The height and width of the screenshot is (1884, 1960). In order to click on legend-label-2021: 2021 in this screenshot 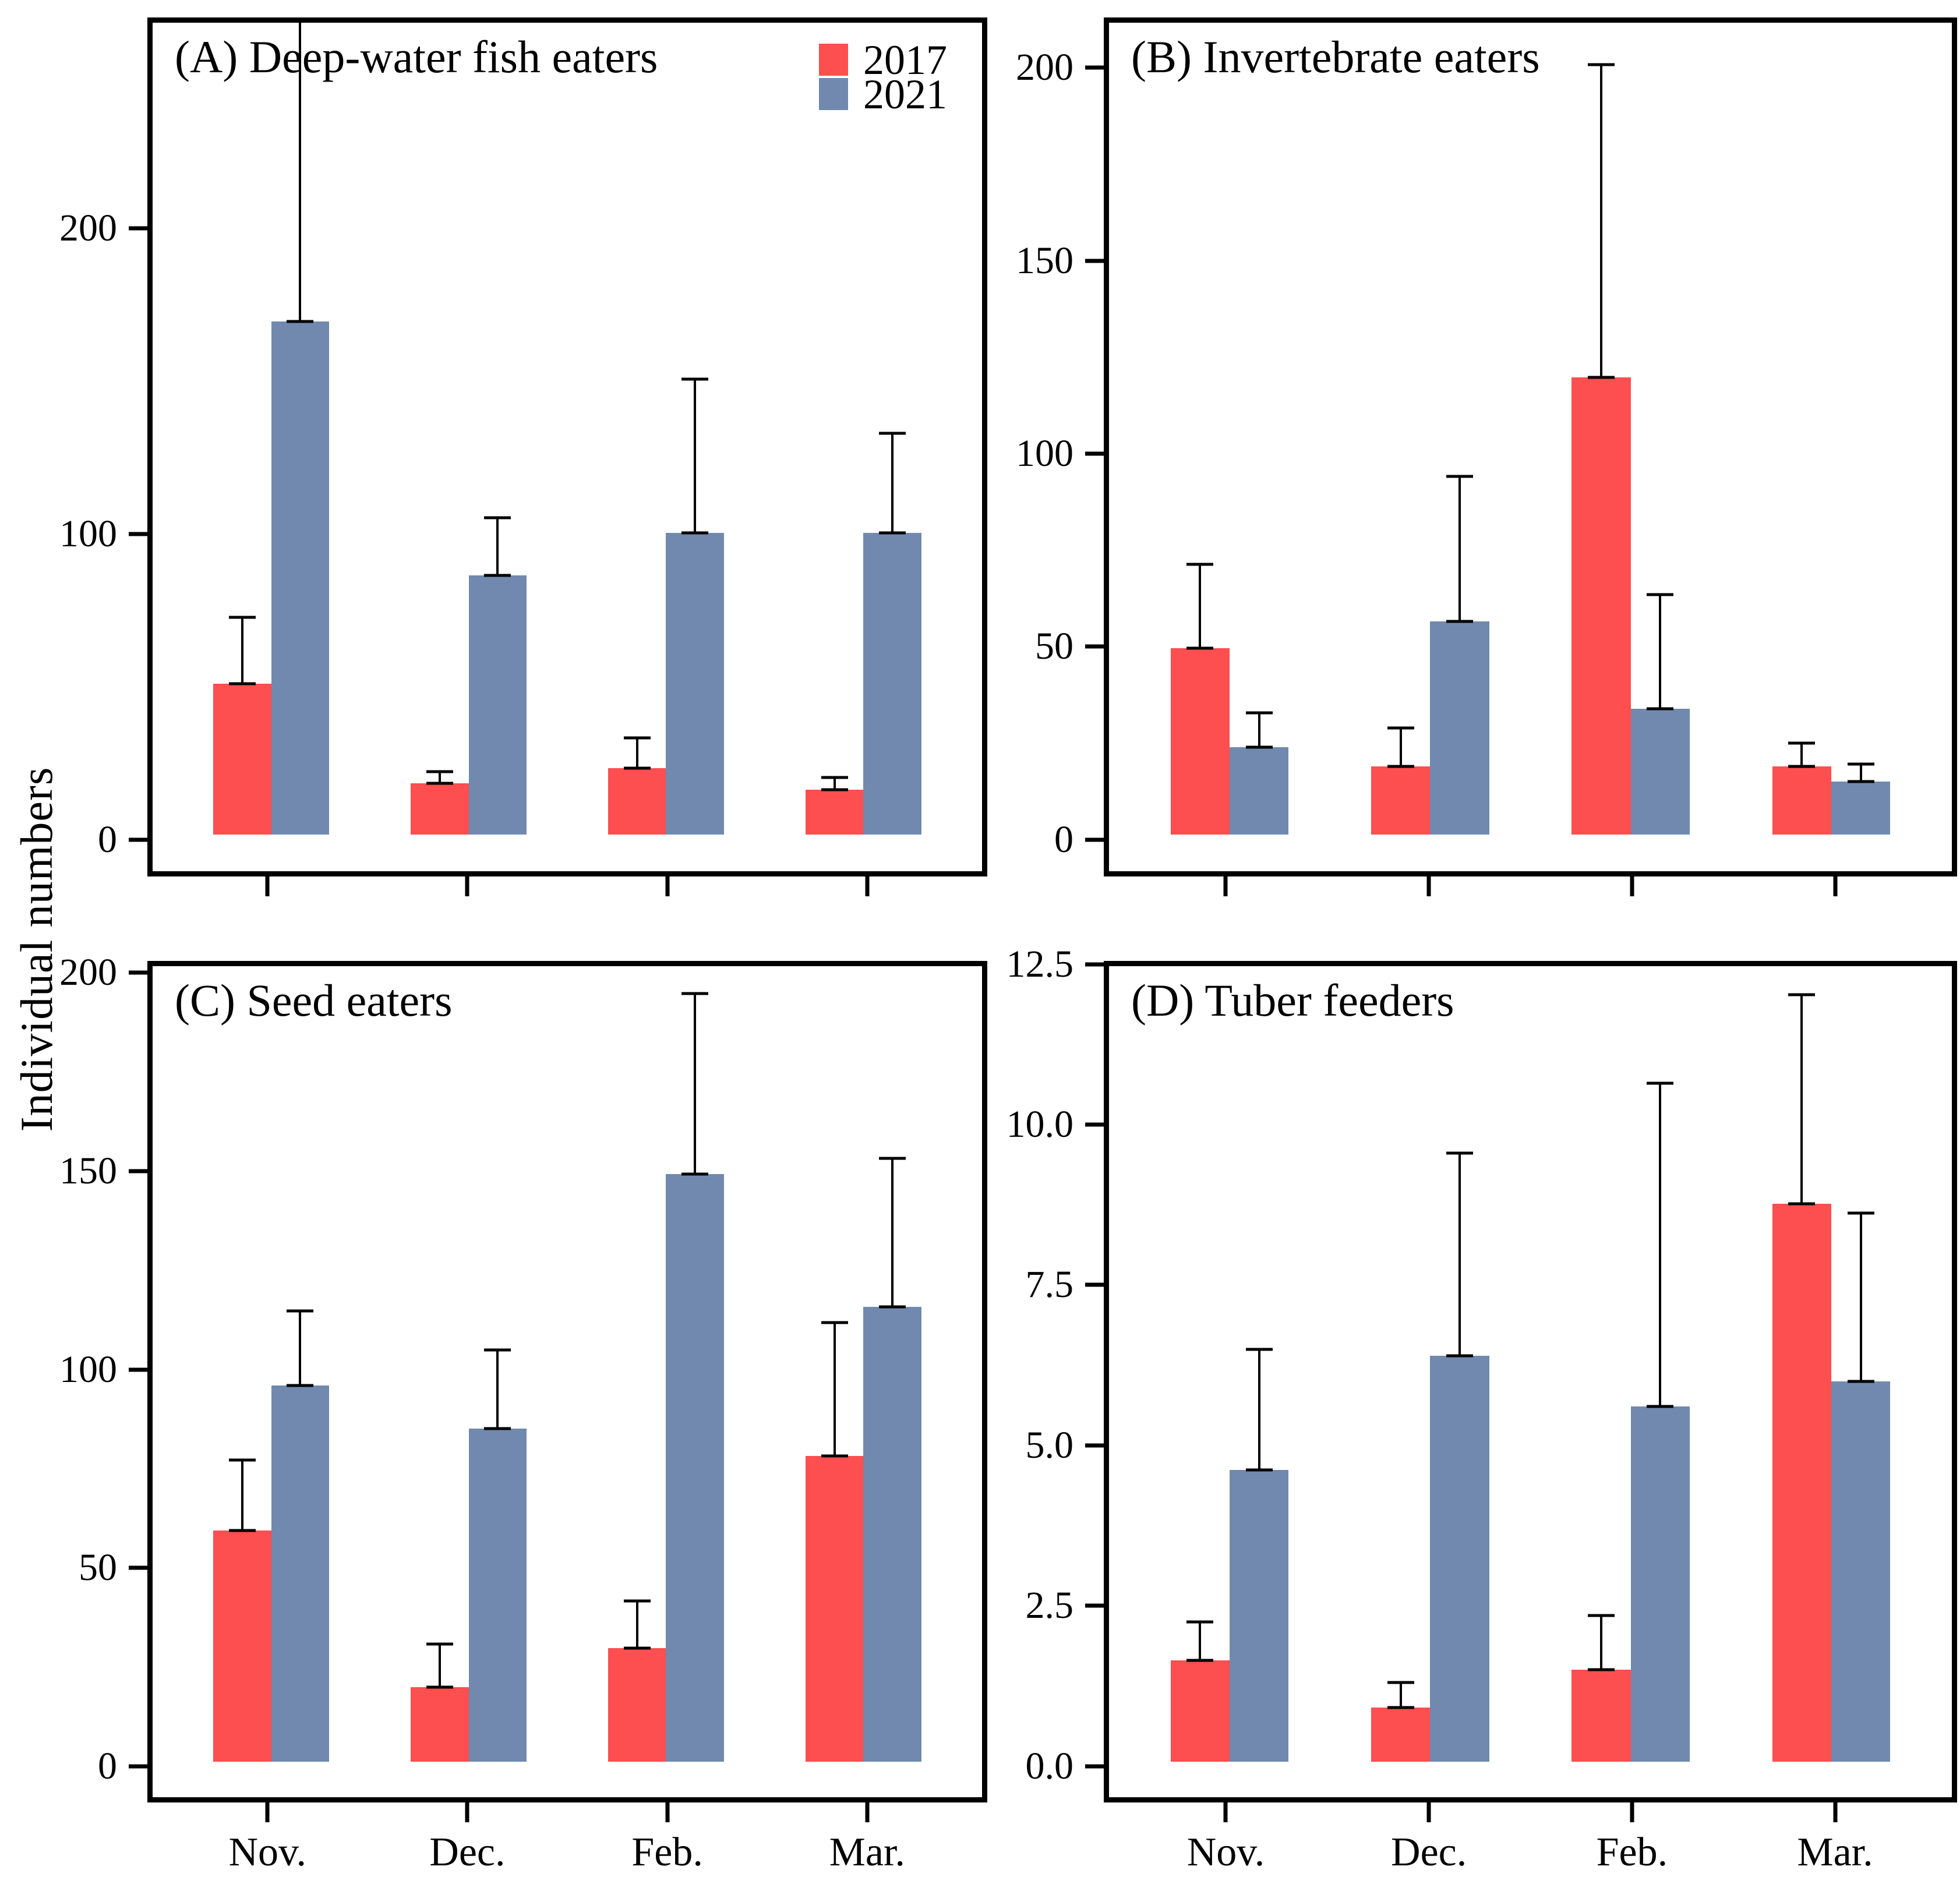, I will do `click(905, 94)`.